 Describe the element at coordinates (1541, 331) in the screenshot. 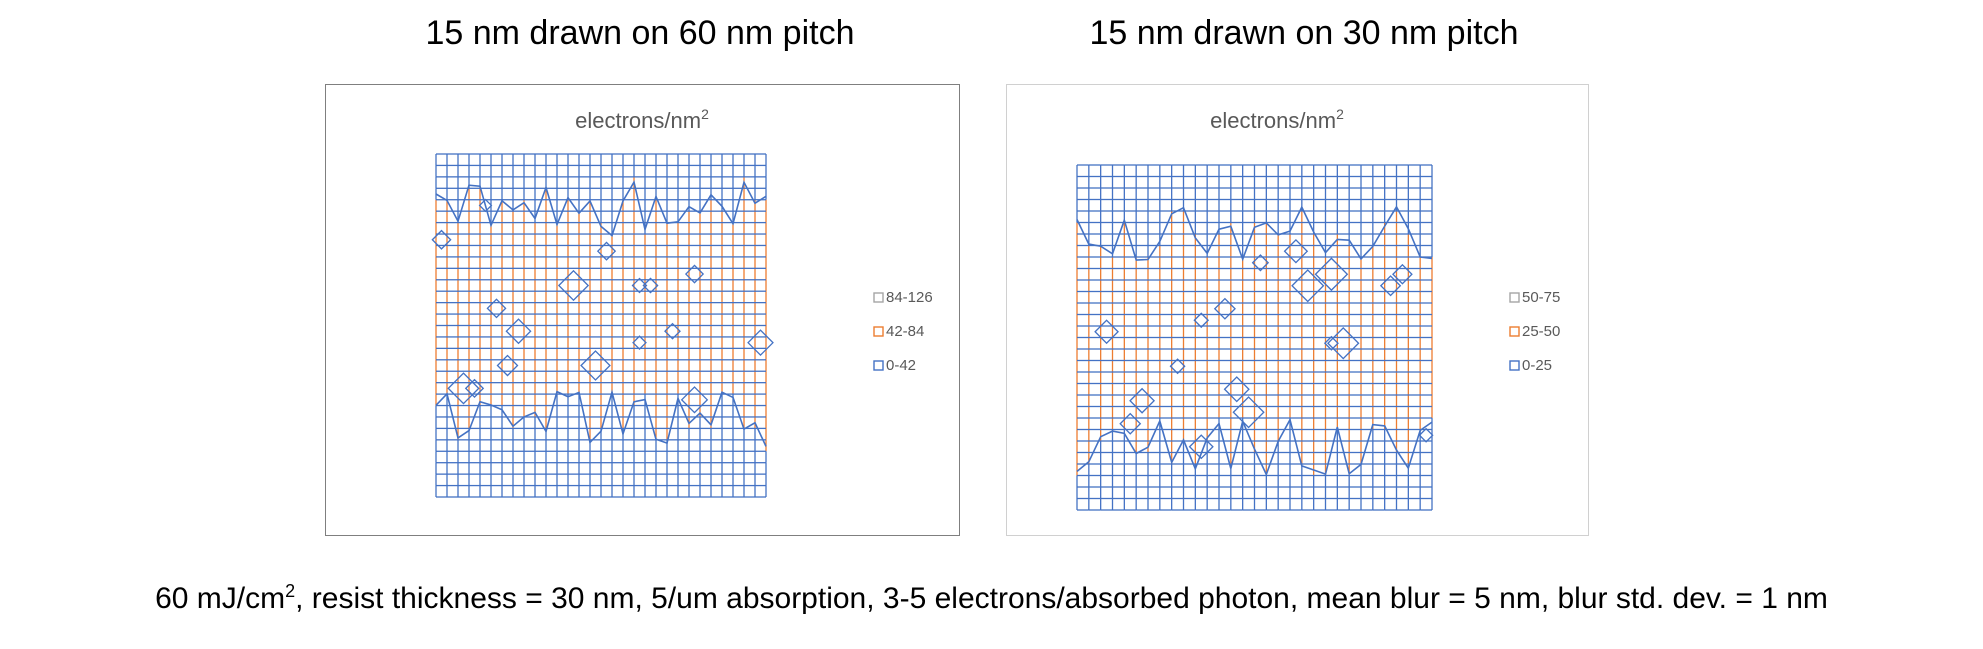

I see `legend-label: 25-50` at that location.